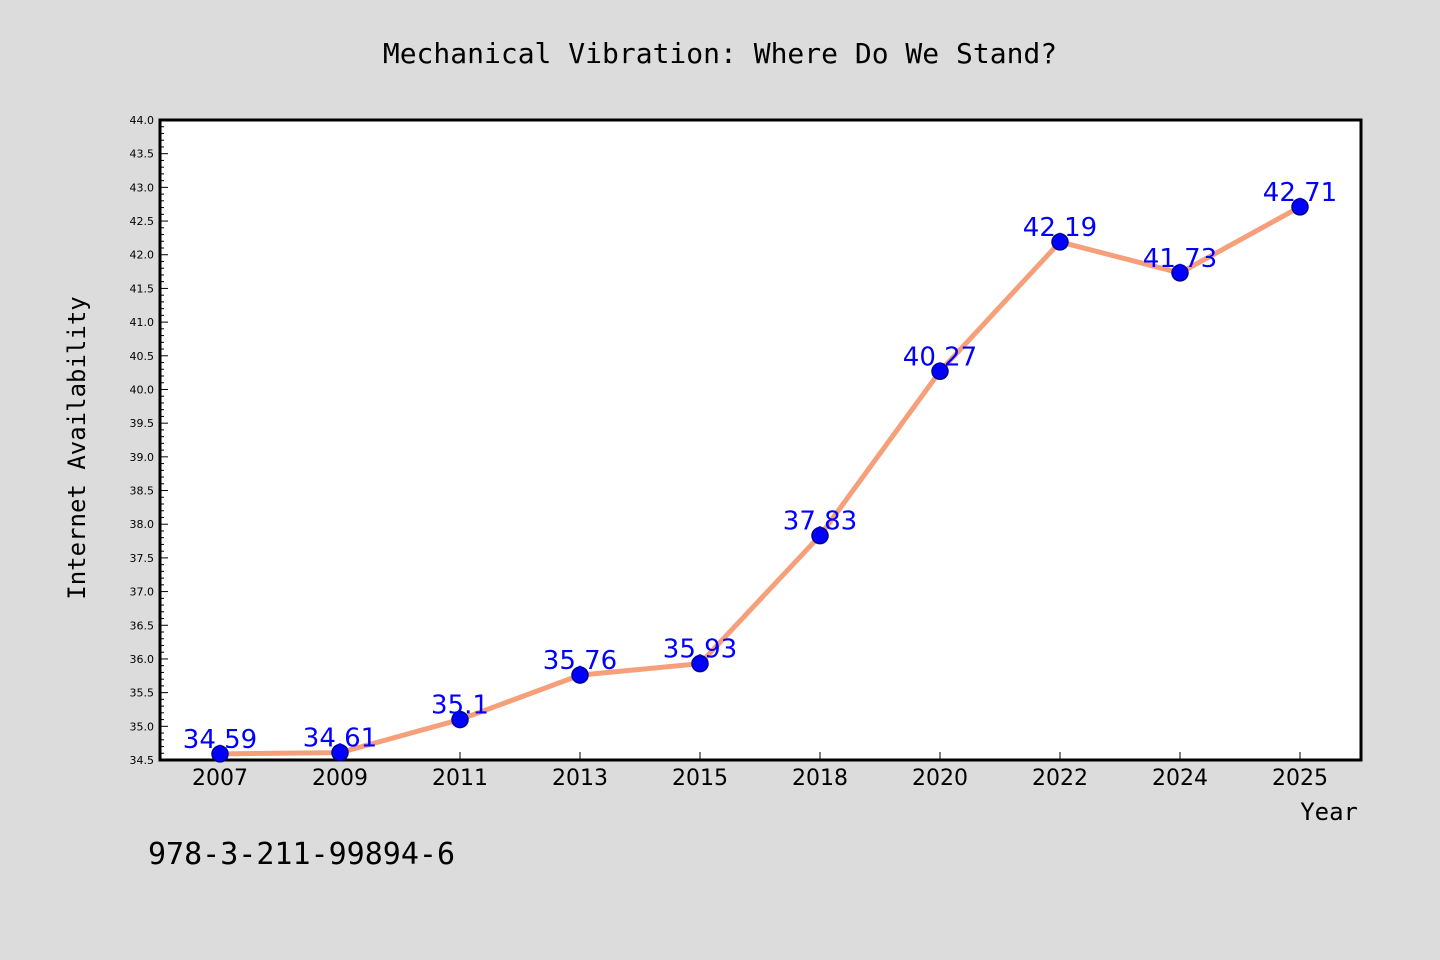 The height and width of the screenshot is (960, 1440). I want to click on data-label: 42.71, so click(1300, 193).